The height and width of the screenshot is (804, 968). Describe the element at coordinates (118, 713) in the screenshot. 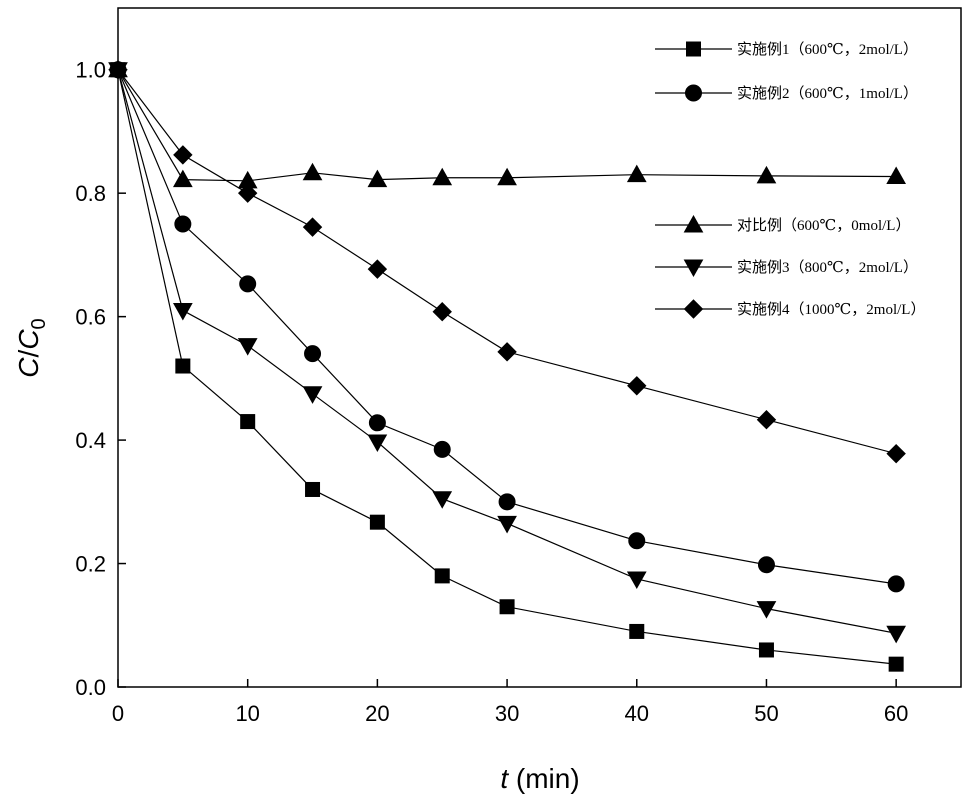

I see `x-tick-label: 0` at that location.